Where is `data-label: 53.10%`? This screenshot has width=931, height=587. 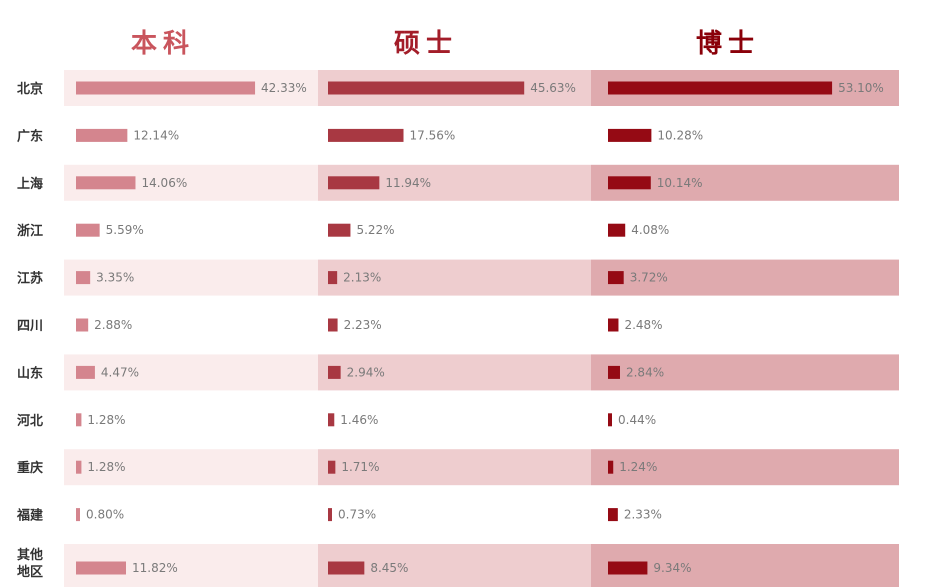 data-label: 53.10% is located at coordinates (861, 88).